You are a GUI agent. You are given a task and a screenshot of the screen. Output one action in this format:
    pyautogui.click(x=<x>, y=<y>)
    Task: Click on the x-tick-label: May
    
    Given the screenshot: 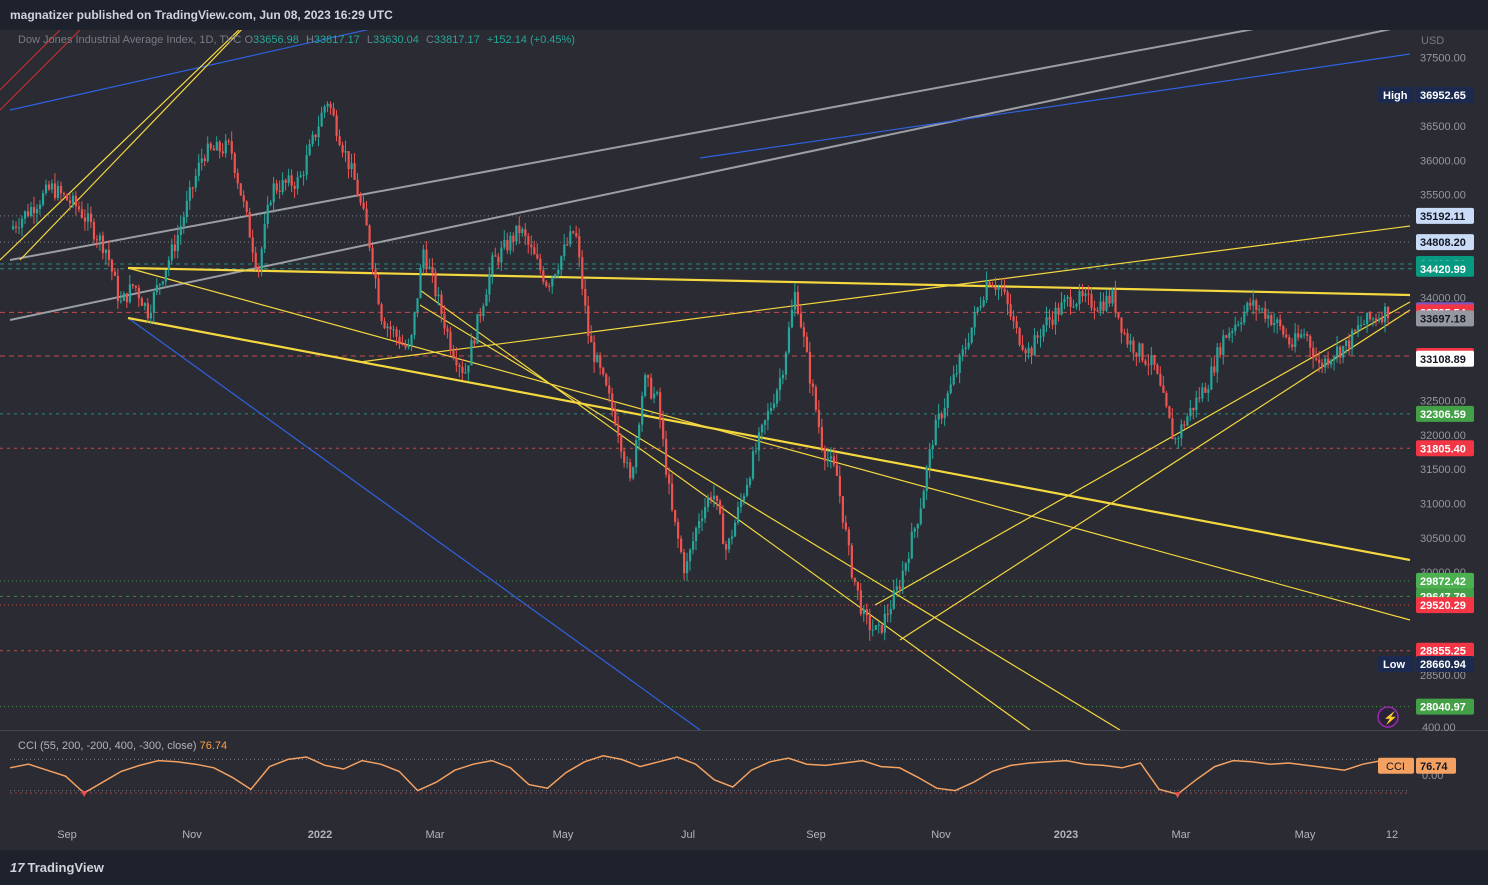 What is the action you would take?
    pyautogui.click(x=1305, y=835)
    